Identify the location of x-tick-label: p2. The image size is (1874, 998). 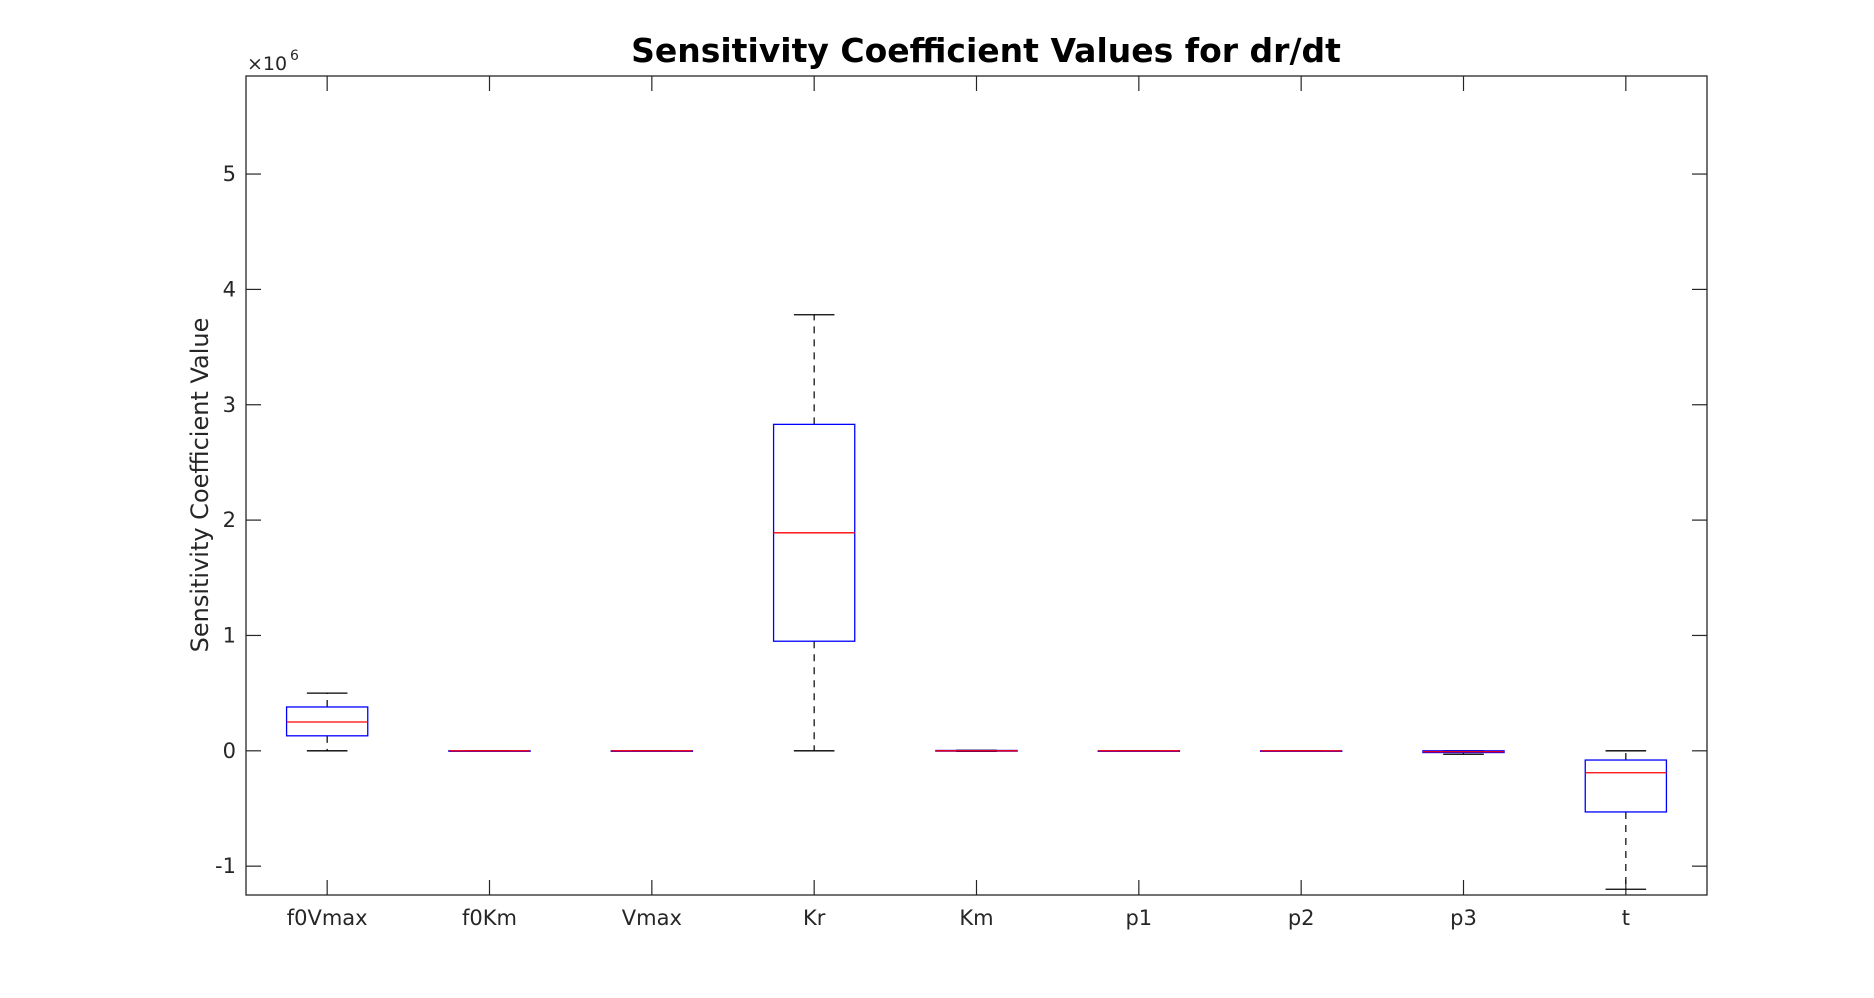
(1301, 918).